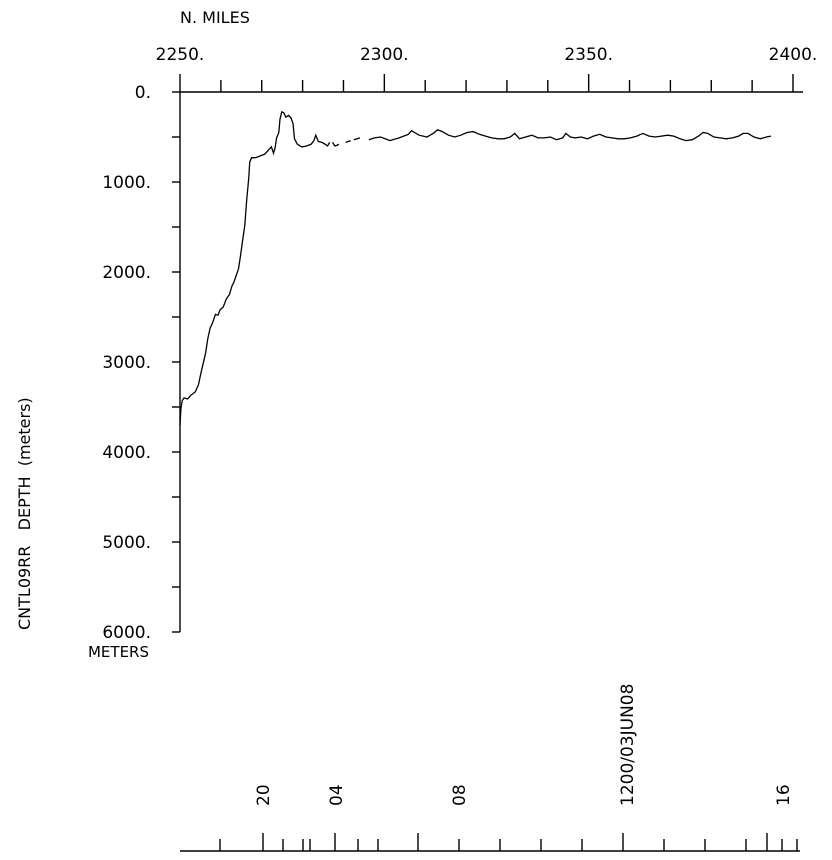  Describe the element at coordinates (628, 745) in the screenshot. I see `time-axis-label: 1200/03JUN08` at that location.